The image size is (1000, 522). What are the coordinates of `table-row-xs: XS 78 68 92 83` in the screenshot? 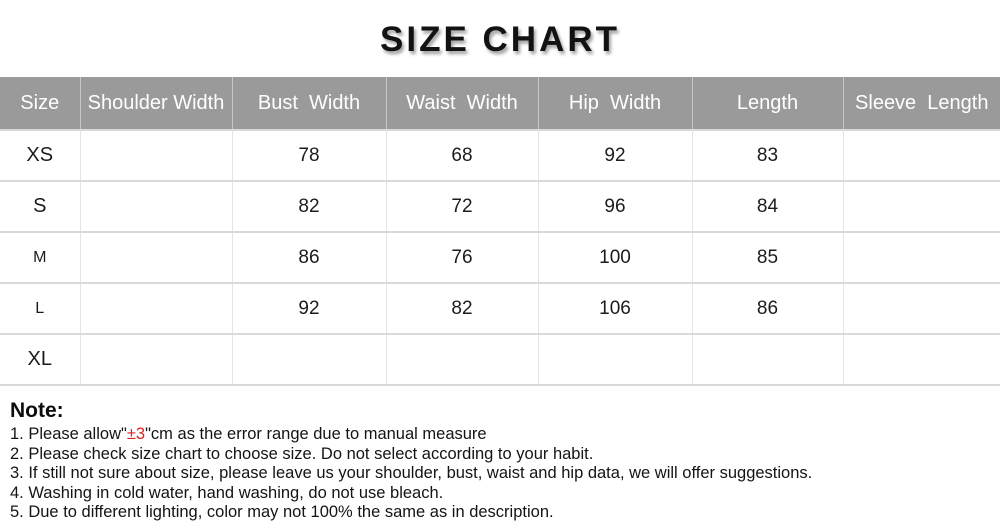 It's located at (500, 156).